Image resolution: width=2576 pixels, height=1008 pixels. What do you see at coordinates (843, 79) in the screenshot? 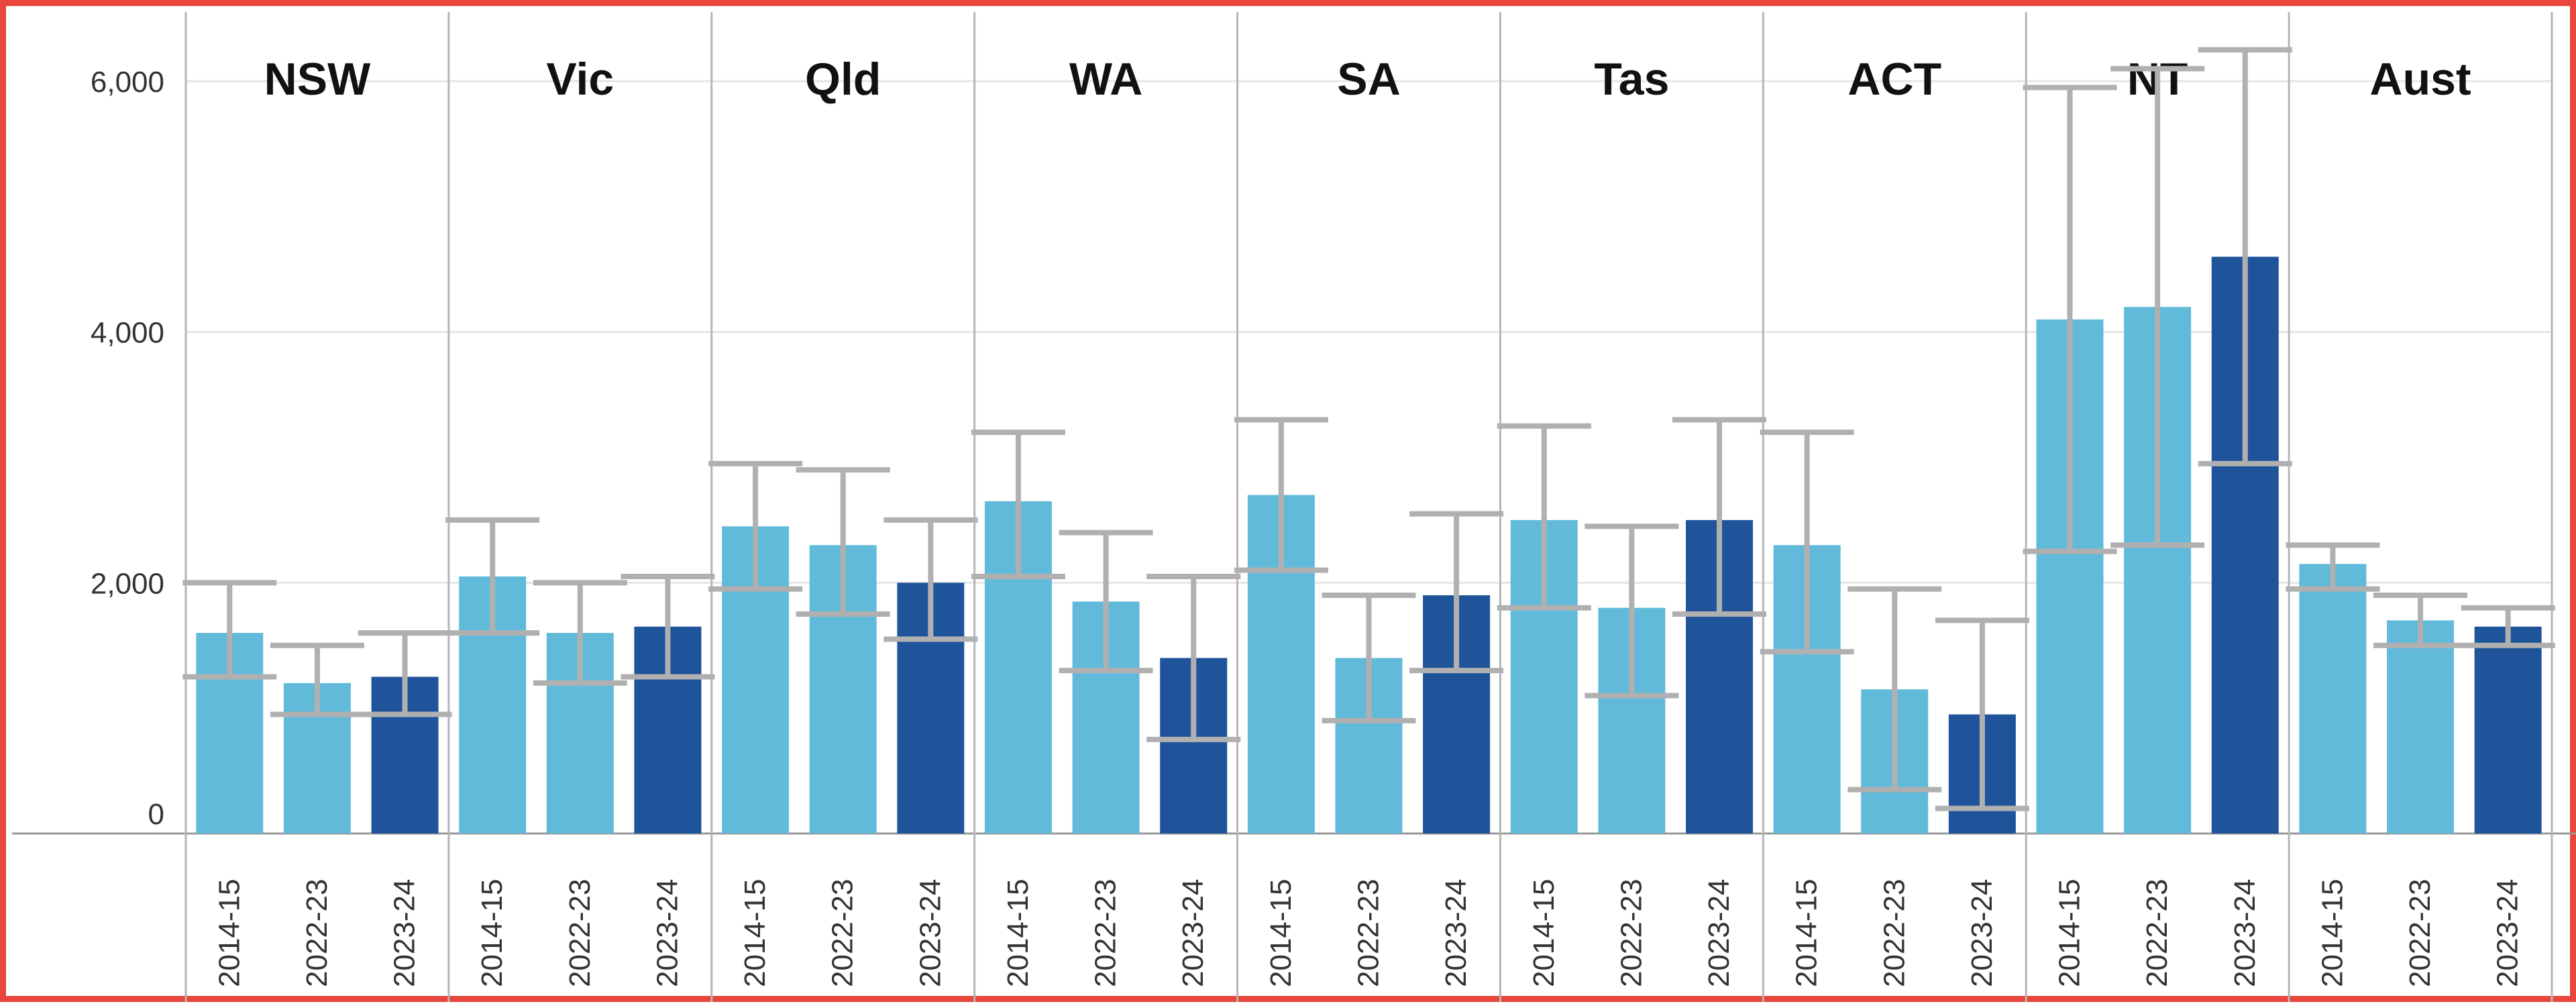
I see `panel-title-qld: Qld` at bounding box center [843, 79].